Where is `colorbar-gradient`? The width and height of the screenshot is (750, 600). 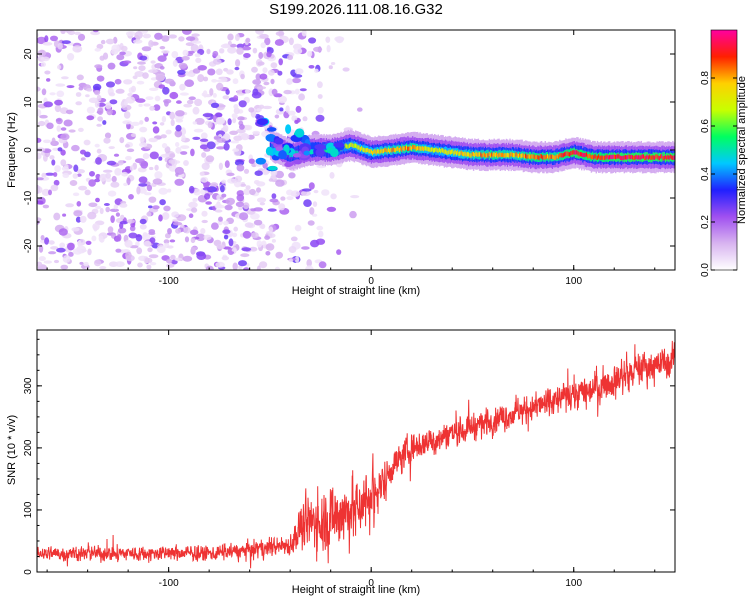
colorbar-gradient is located at coordinates (724, 150).